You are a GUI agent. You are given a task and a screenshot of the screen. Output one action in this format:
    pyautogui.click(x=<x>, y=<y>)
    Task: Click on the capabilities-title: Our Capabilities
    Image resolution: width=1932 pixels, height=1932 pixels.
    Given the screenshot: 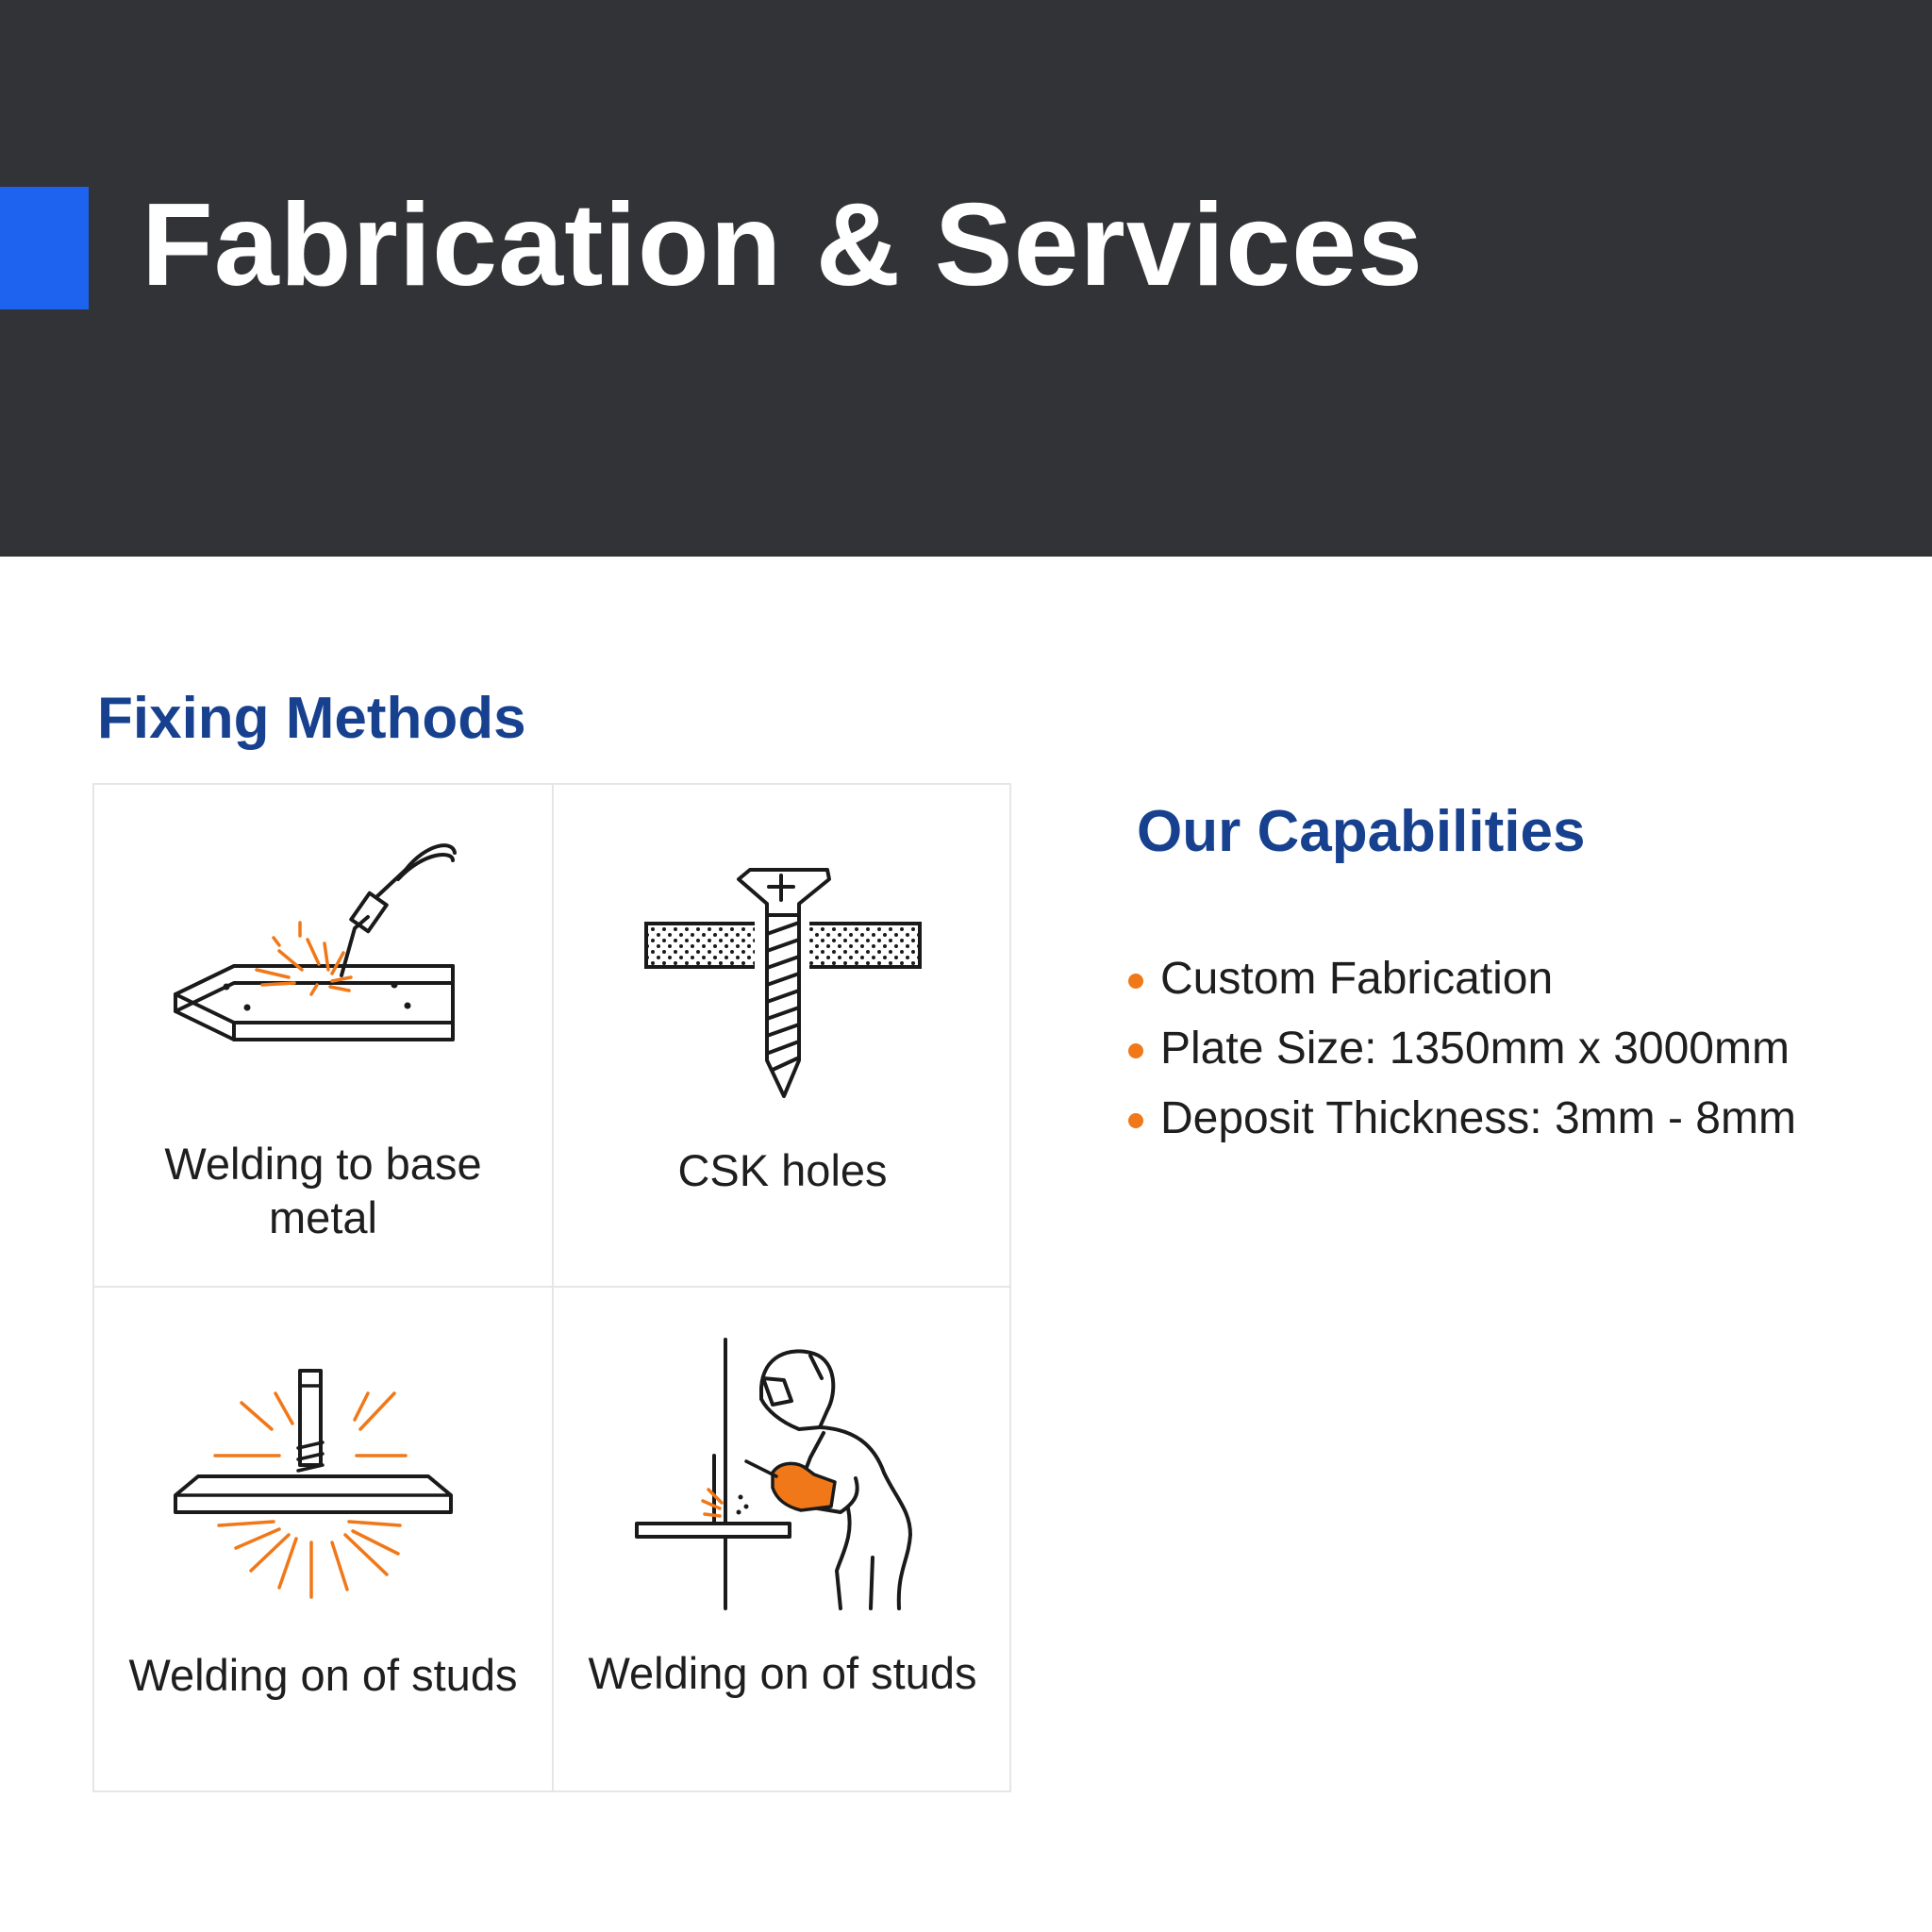 What is the action you would take?
    pyautogui.click(x=1361, y=832)
    